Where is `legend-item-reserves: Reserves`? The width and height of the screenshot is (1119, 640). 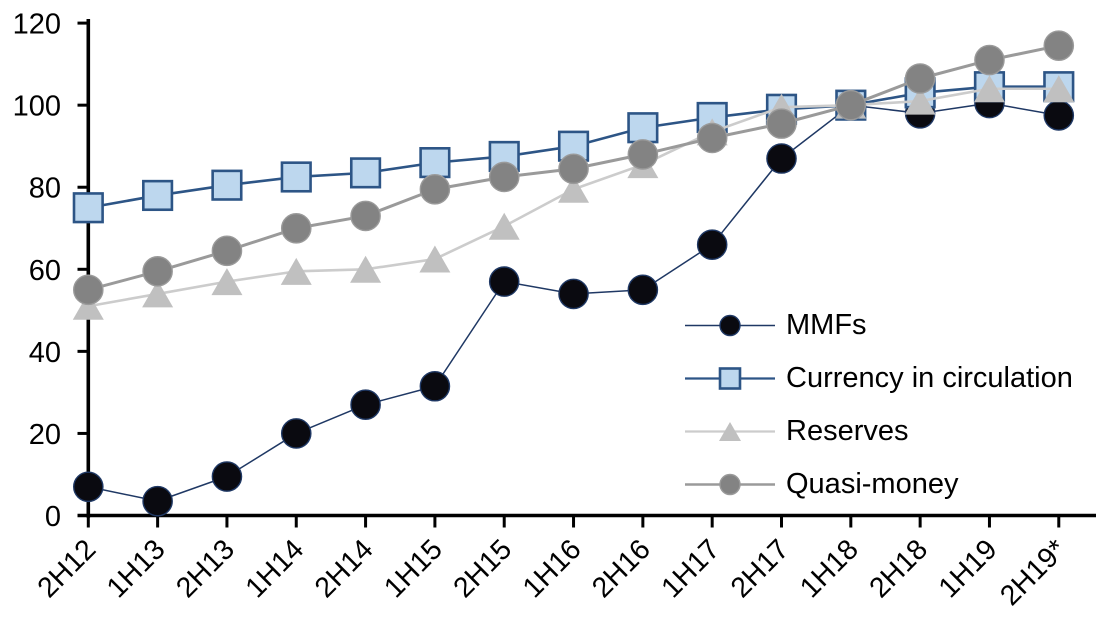
legend-item-reserves: Reserves is located at coordinates (878, 431).